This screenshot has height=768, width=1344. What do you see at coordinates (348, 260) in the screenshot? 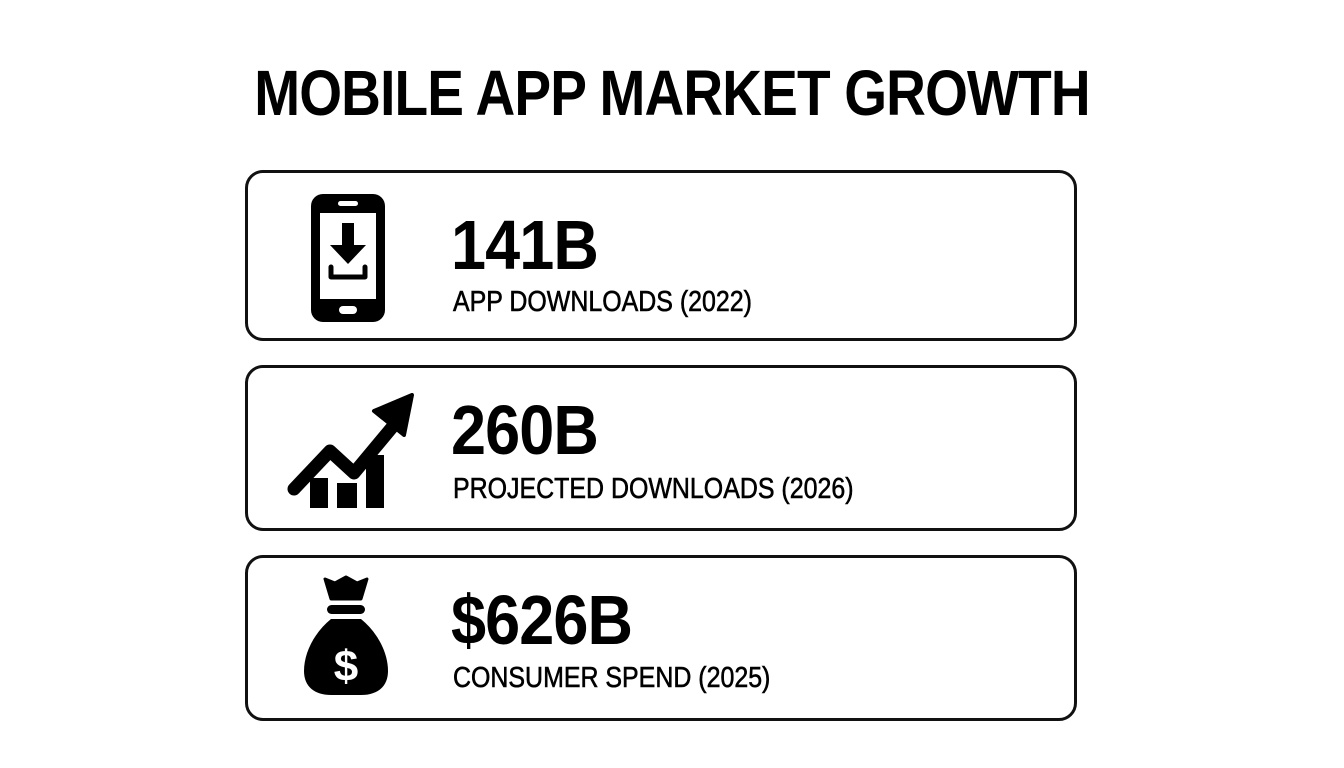
I see `smartphone-download-icon` at bounding box center [348, 260].